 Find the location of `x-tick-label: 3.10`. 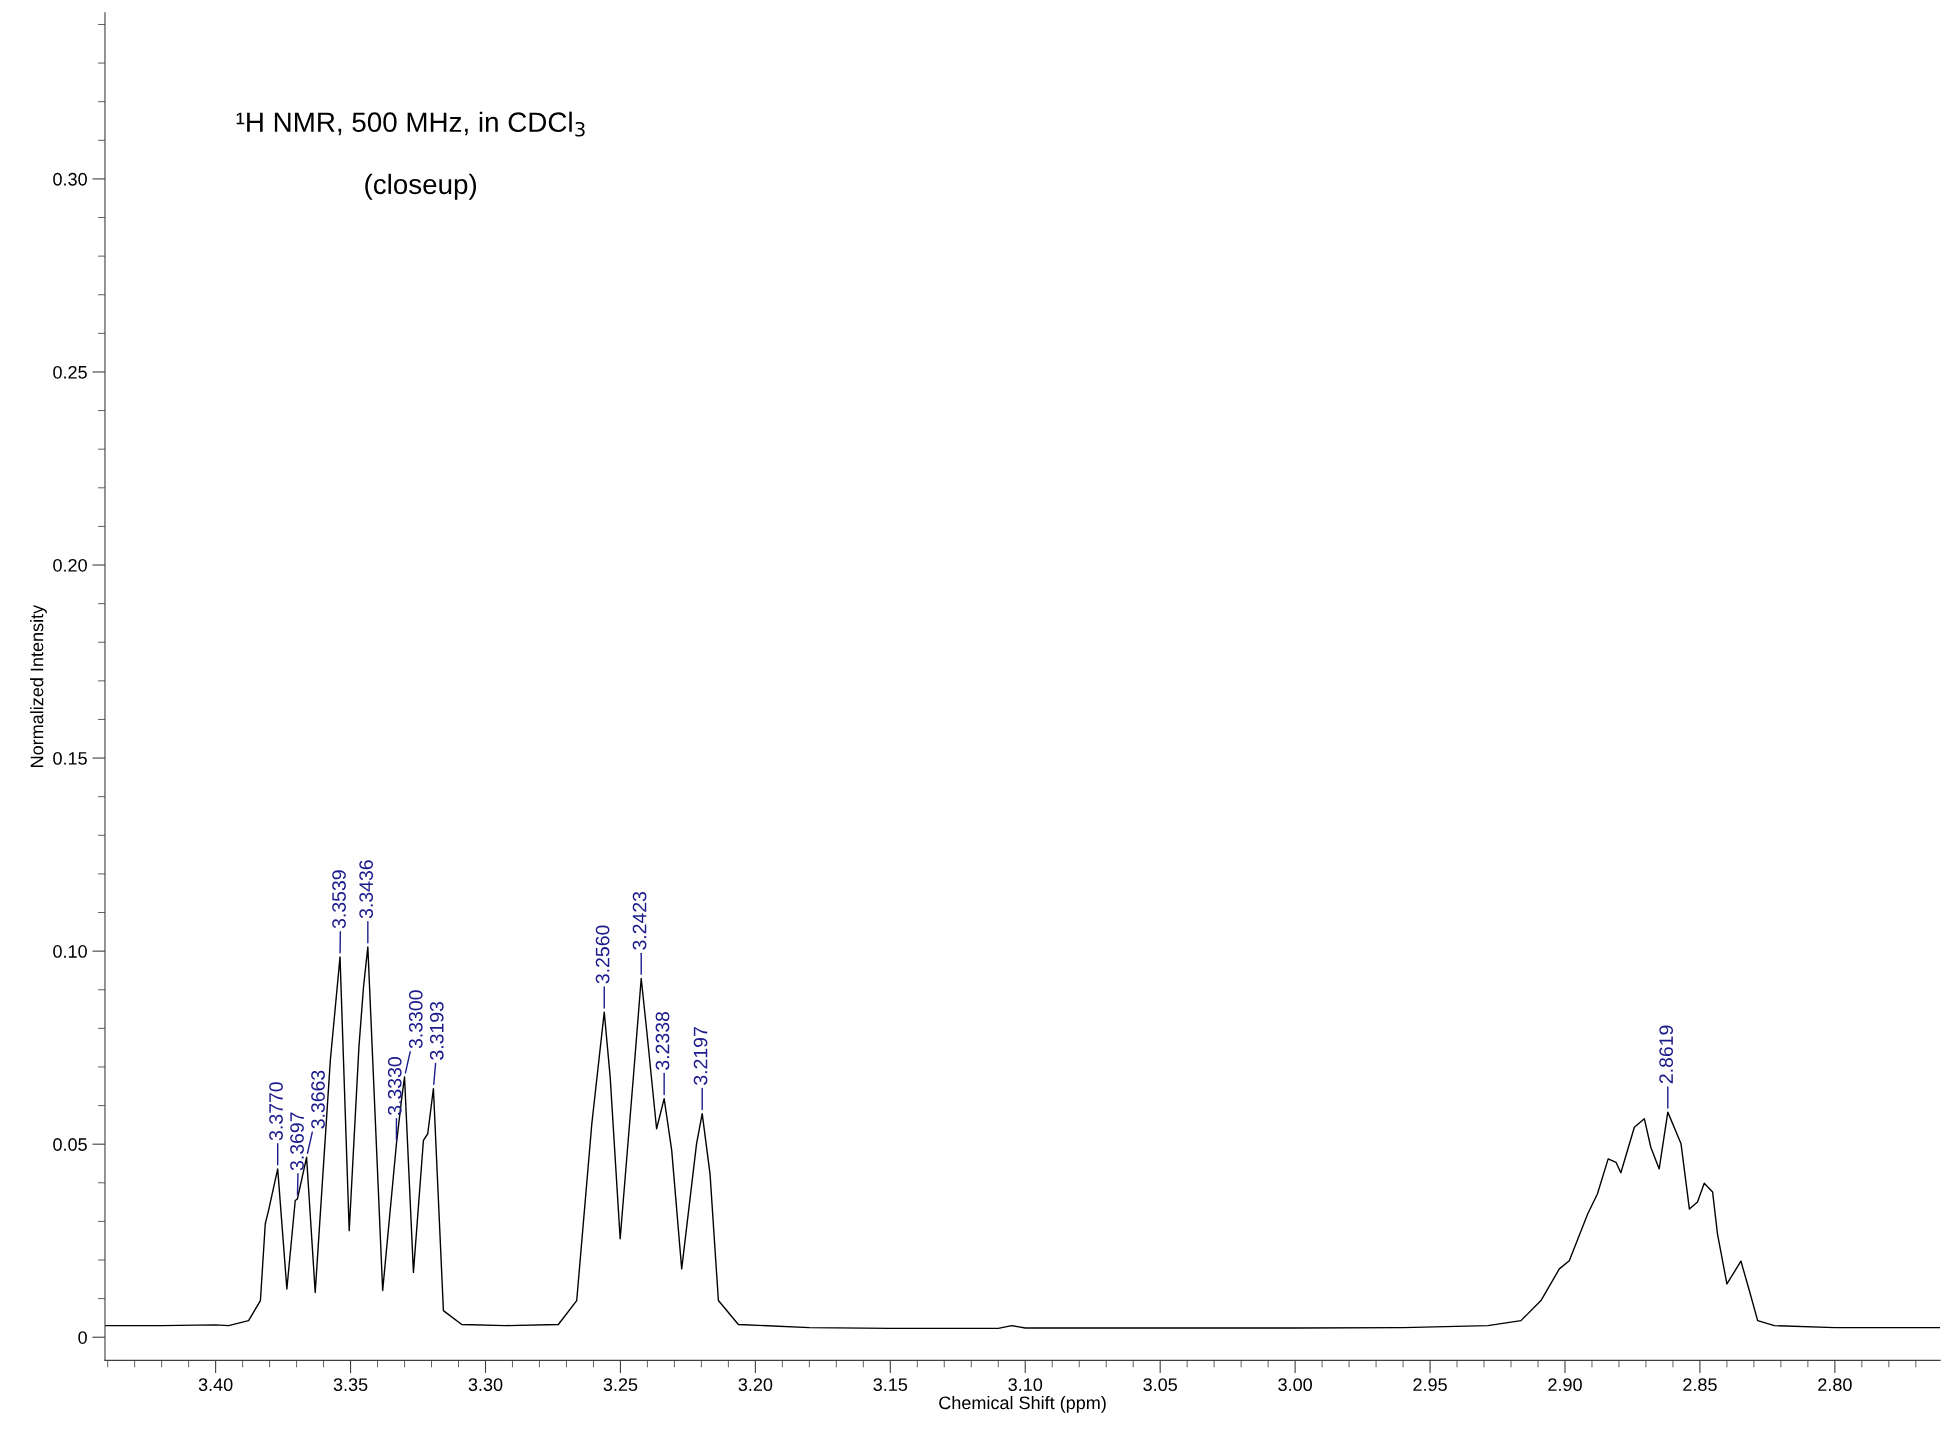

x-tick-label: 3.10 is located at coordinates (1025, 1385).